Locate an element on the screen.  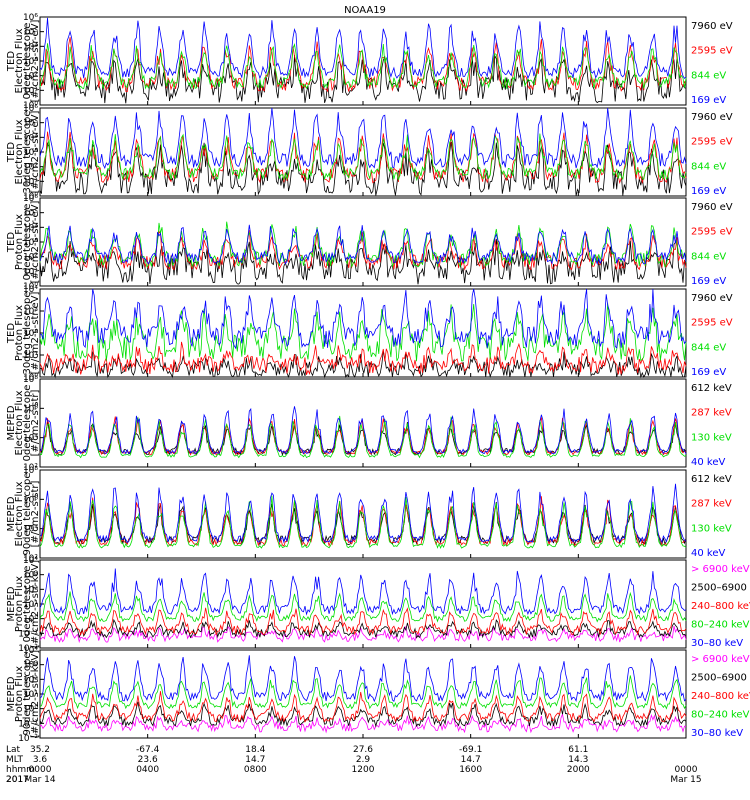
series-80-240-kev is located at coordinates (363, 692).